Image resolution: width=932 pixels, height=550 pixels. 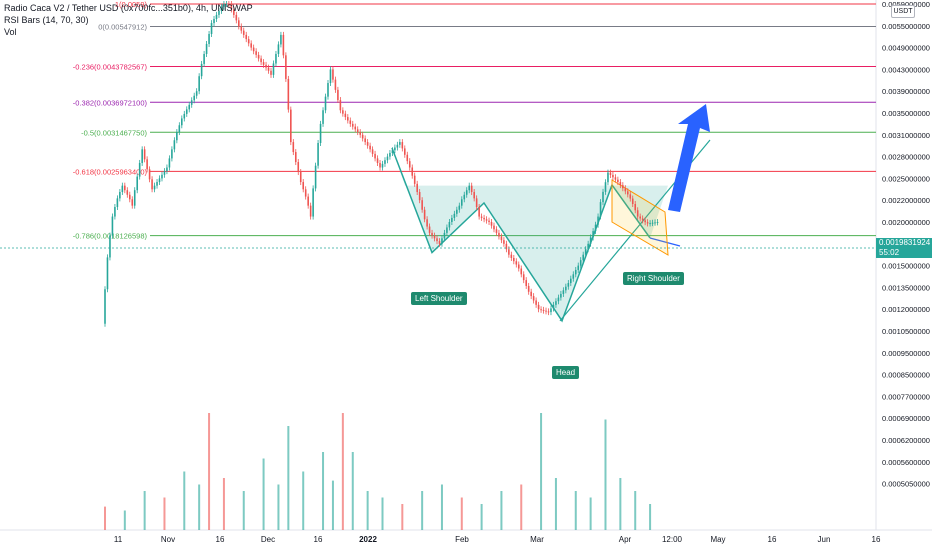 I want to click on fib-level-label: -0.618(0.0025963400), so click(x=110, y=171).